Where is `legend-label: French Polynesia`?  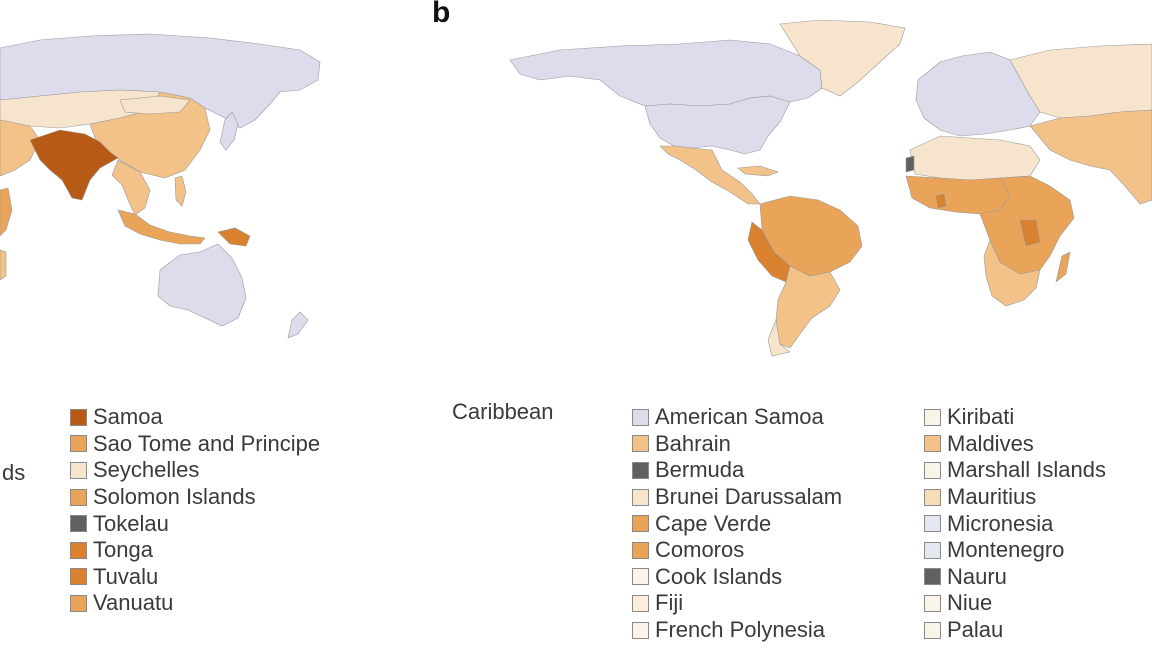
legend-label: French Polynesia is located at coordinates (740, 630).